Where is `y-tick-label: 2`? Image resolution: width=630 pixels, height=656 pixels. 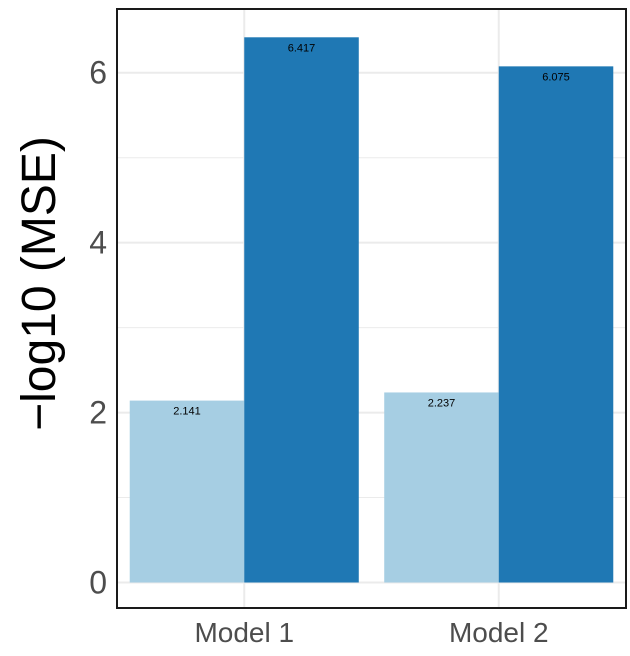
y-tick-label: 2 is located at coordinates (98, 413).